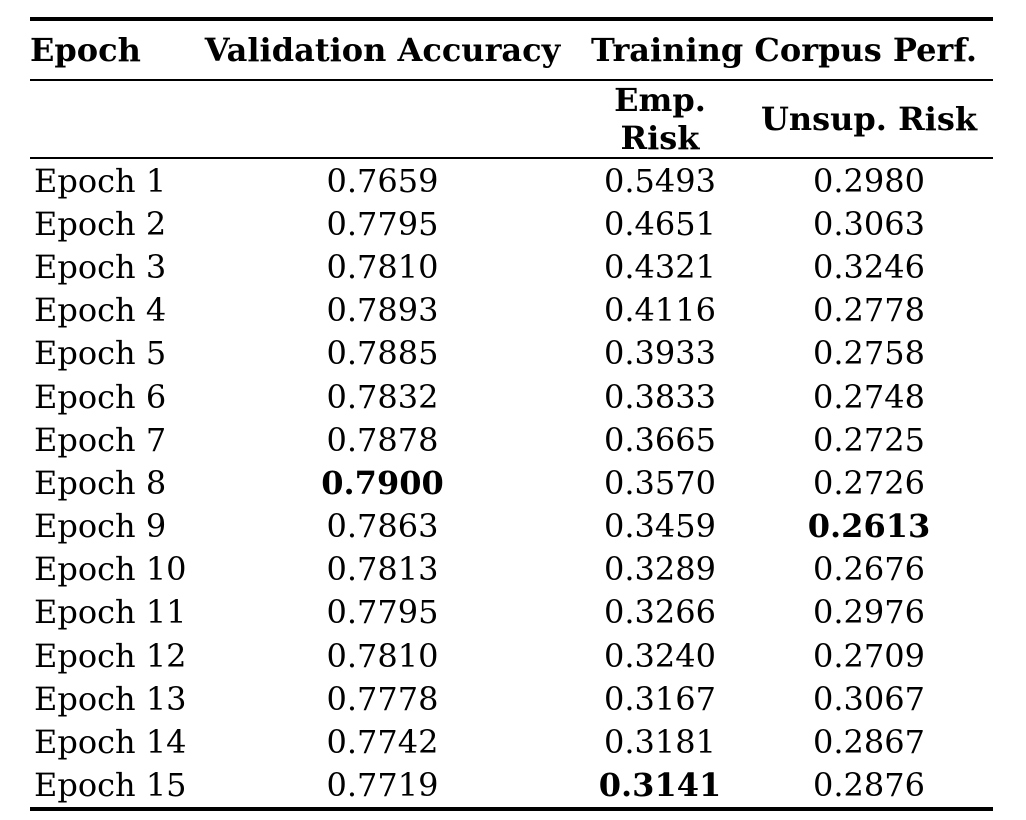  Describe the element at coordinates (511, 741) in the screenshot. I see `table-row: Epoch 14 0.7742 0.3181 0.2867` at that location.